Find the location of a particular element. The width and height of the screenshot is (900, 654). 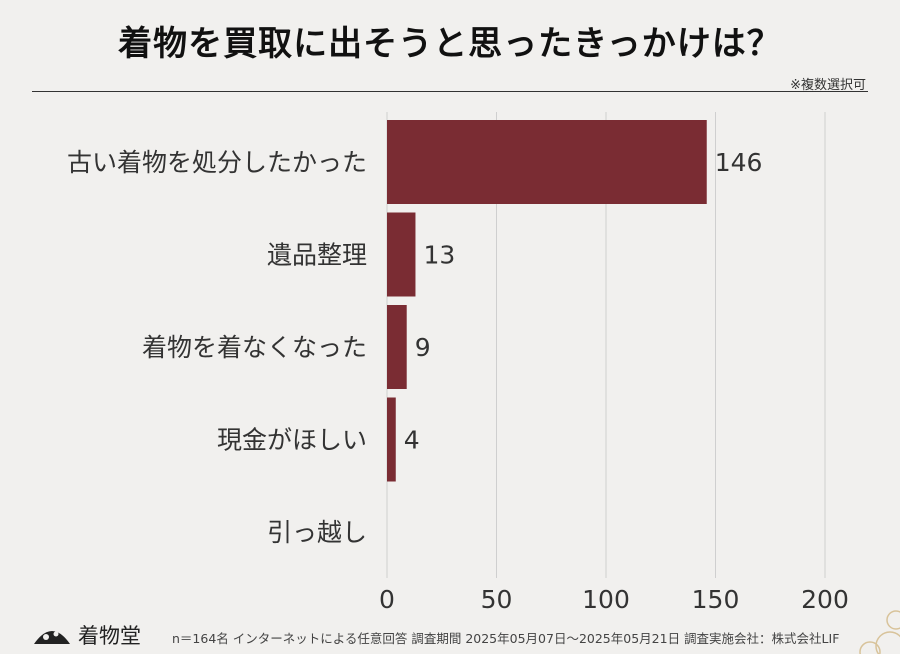

category-label: 引っ越し is located at coordinates (317, 532).